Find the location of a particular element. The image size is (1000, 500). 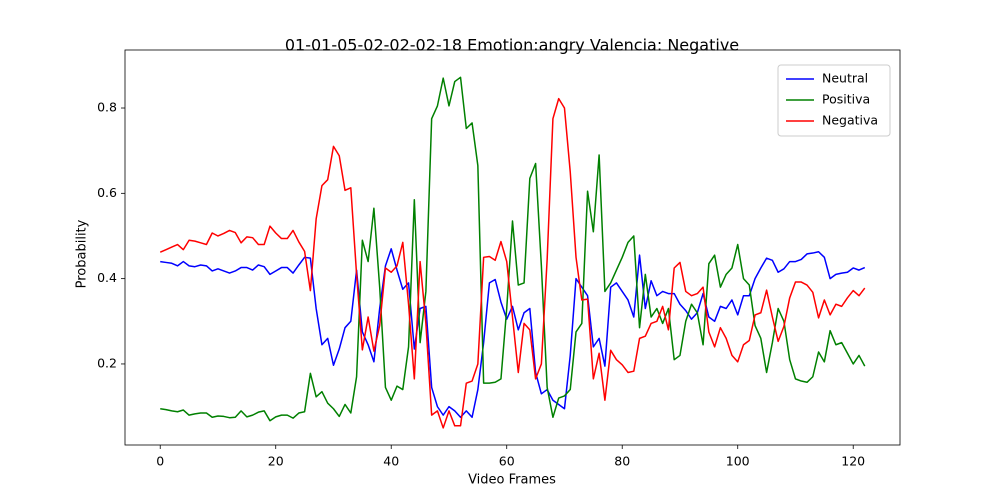

legend-box is located at coordinates (834, 100).